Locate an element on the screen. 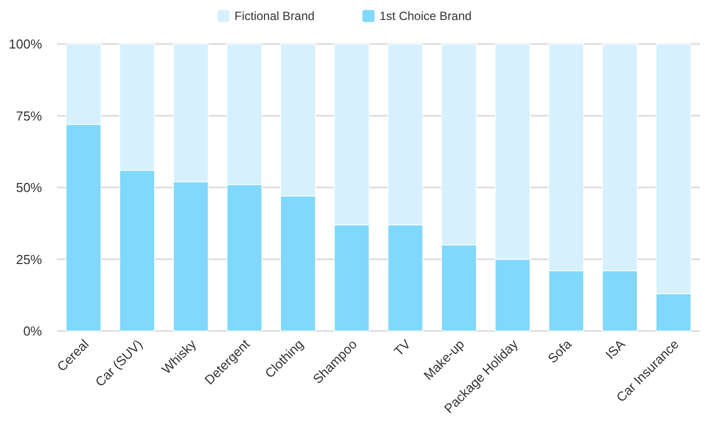 This screenshot has width=705, height=430. x-tick-label: ISA is located at coordinates (615, 349).